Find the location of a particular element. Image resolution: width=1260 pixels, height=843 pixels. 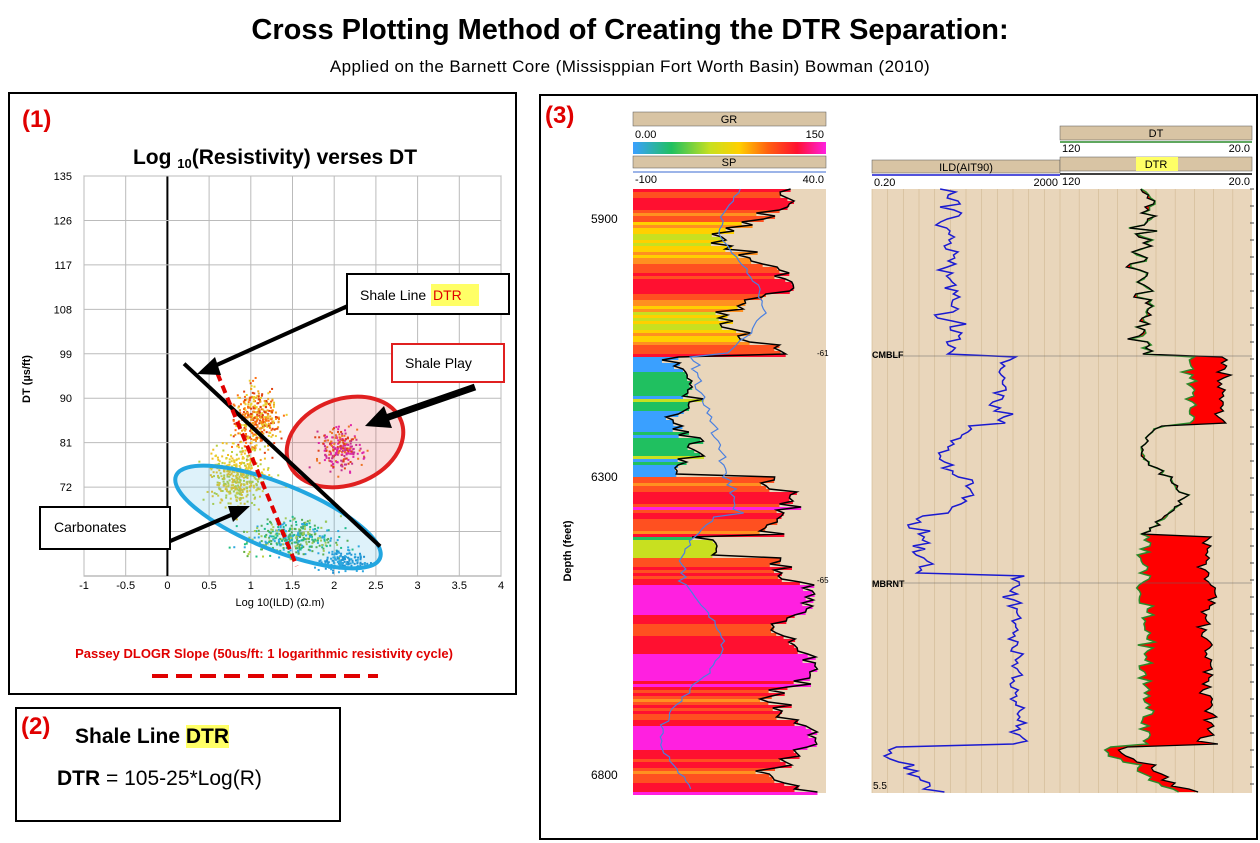

arrow-head-shale-line is located at coordinates (209, 366).